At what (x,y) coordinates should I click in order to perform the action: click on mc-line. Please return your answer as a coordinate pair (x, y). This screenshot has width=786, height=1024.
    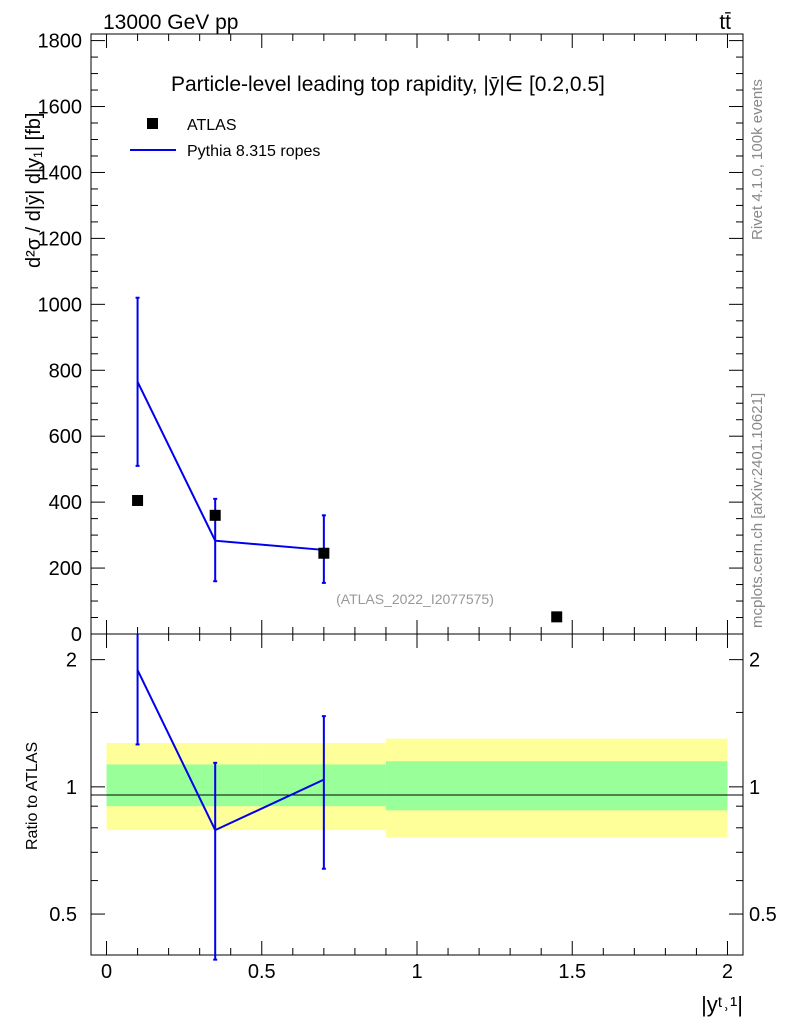
    Looking at the image, I should click on (230, 466).